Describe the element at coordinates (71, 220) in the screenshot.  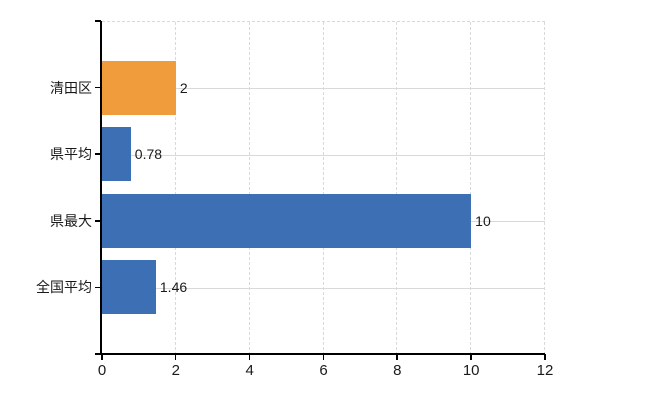
I see `category-label: 県最大` at that location.